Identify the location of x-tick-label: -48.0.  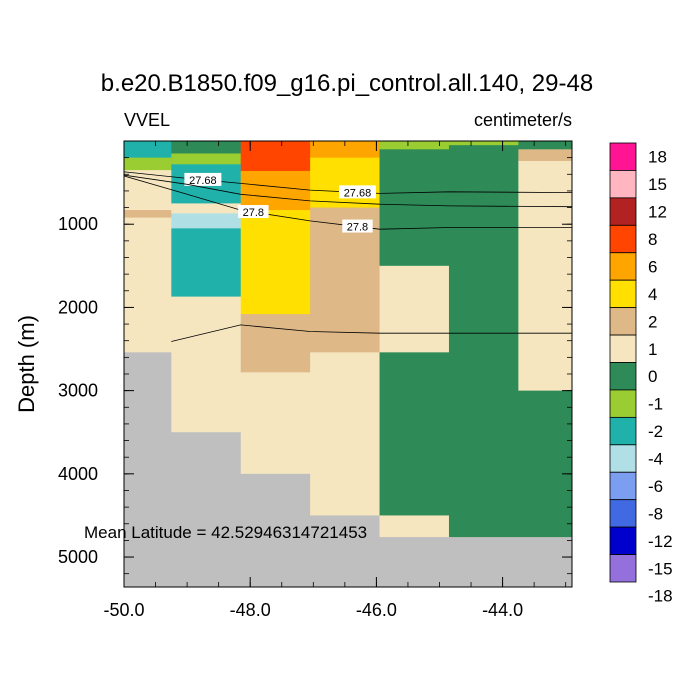
(250, 610).